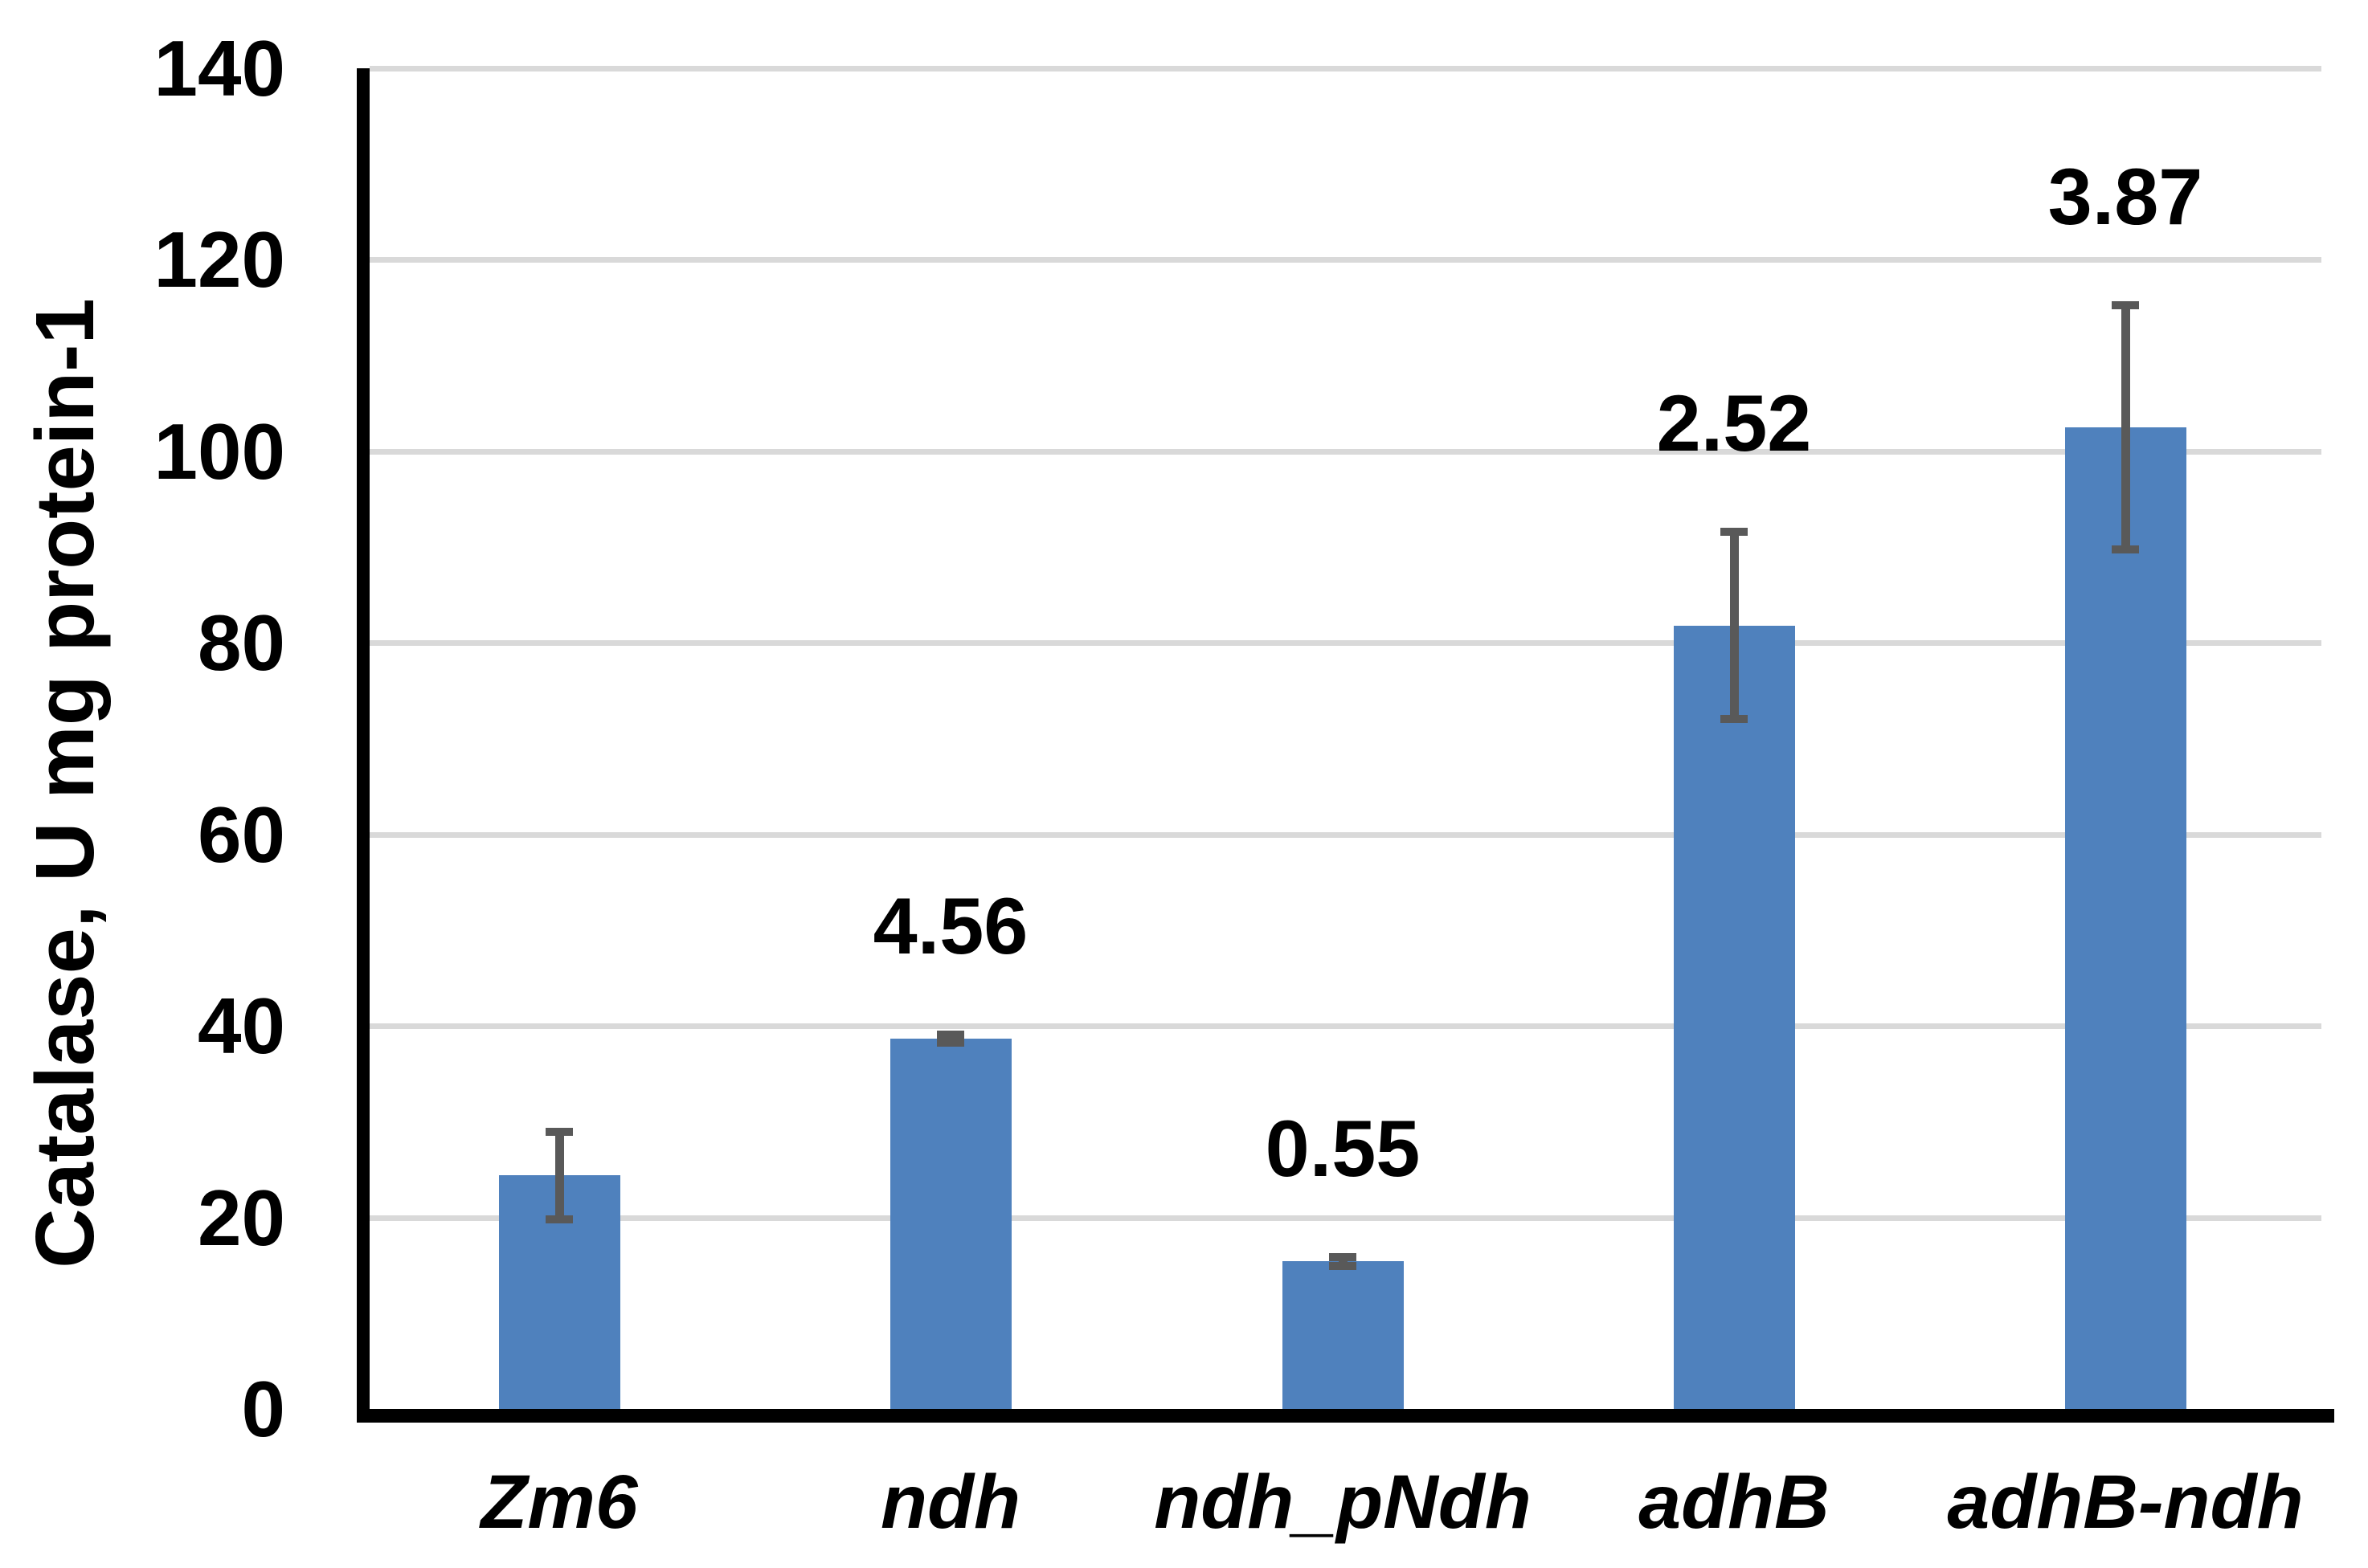  I want to click on value-label-ndh: 4.56, so click(951, 926).